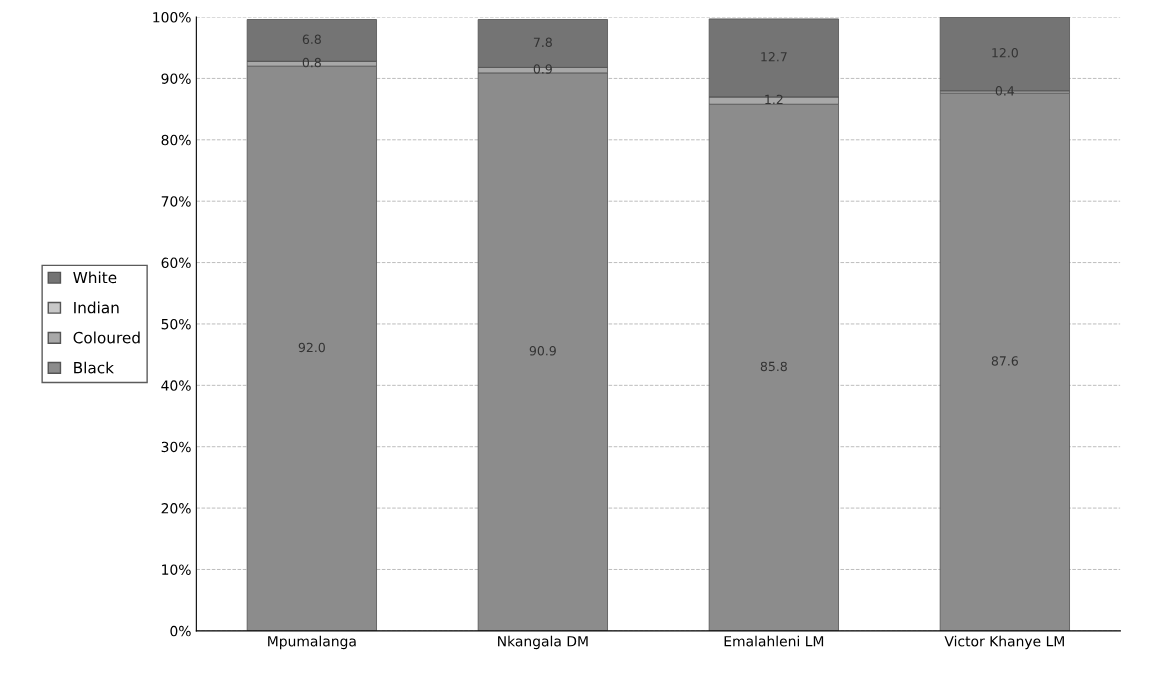 This screenshot has width=1155, height=682. Describe the element at coordinates (1005, 53) in the screenshot. I see `data-label: 12.0` at that location.